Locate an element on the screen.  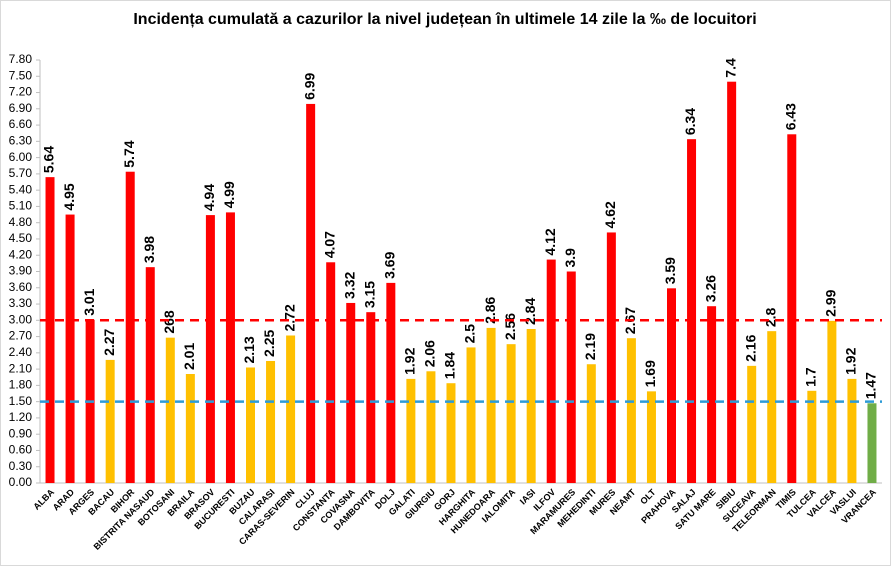
value-label: 3.98 is located at coordinates (149, 249).